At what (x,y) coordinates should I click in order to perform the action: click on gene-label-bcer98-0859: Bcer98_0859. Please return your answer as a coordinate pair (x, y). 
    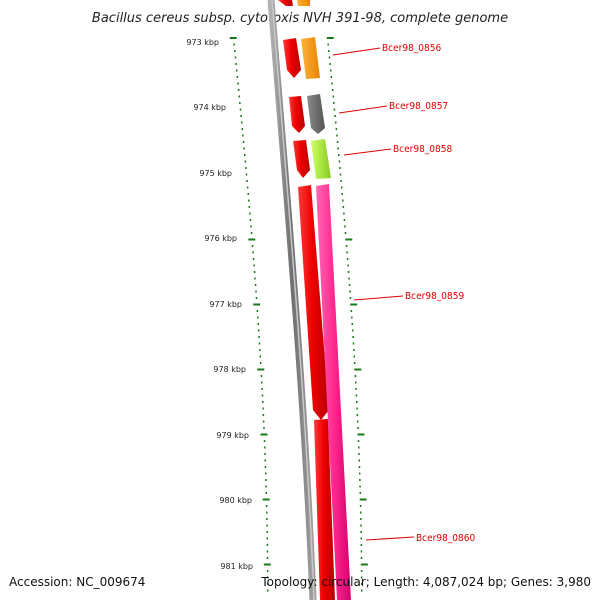
    Looking at the image, I should click on (434, 296).